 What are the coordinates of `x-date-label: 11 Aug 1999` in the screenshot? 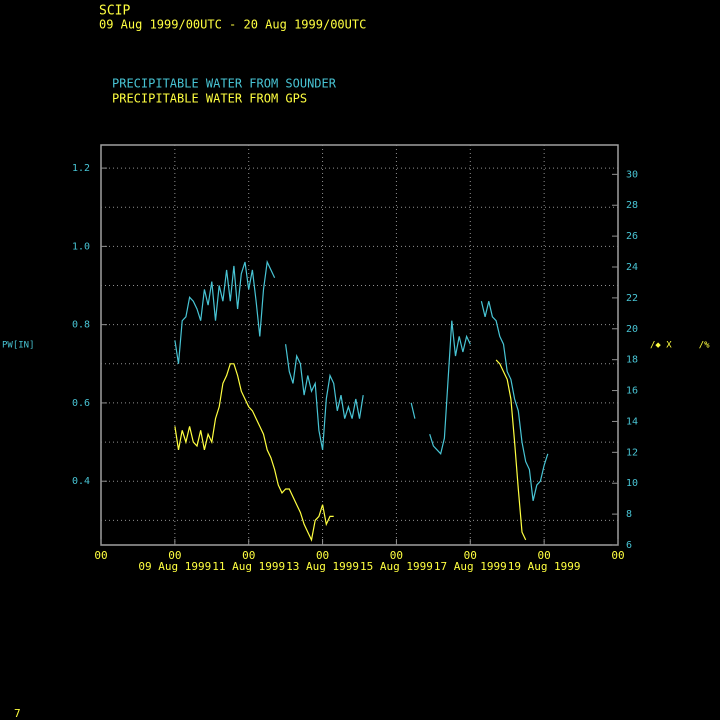 It's located at (248, 566).